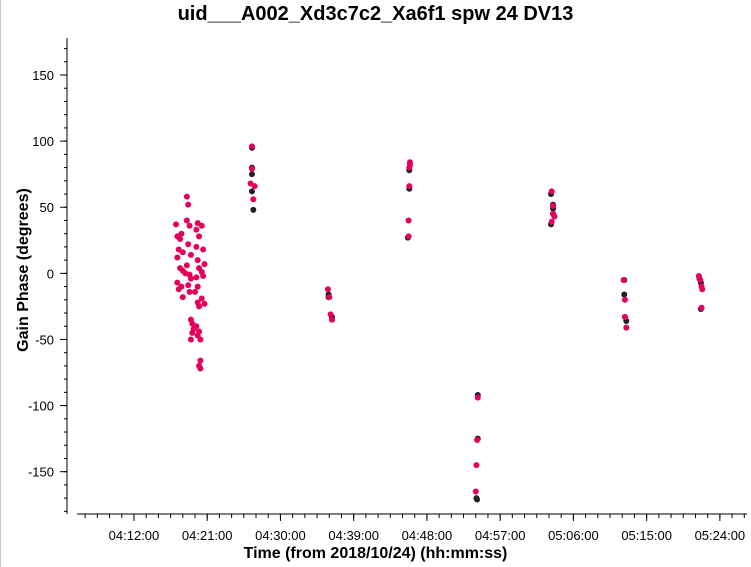 The width and height of the screenshot is (751, 567). I want to click on x-axis-label: Time (from 2018/10/24) (hh:mm:ss), so click(375, 553).